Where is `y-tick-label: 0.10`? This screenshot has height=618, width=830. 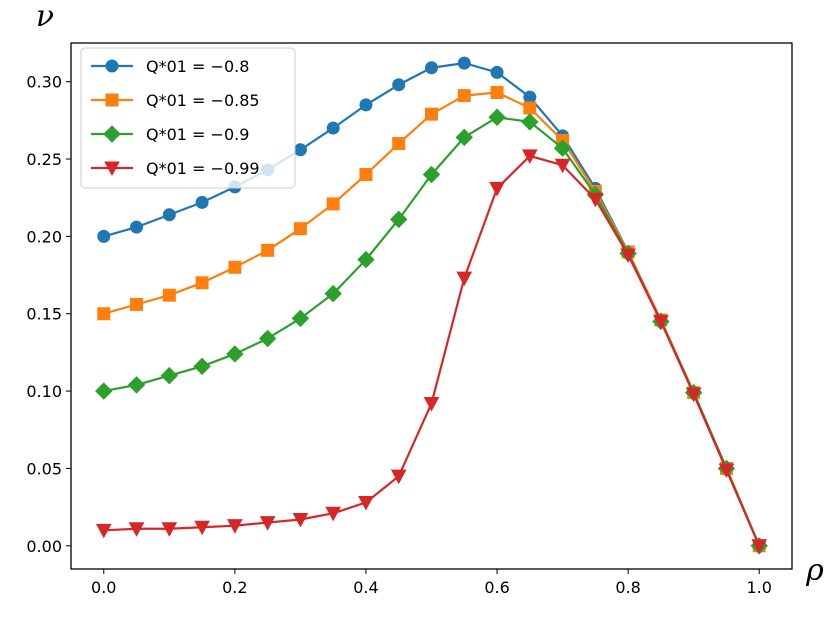
y-tick-label: 0.10 is located at coordinates (44, 391).